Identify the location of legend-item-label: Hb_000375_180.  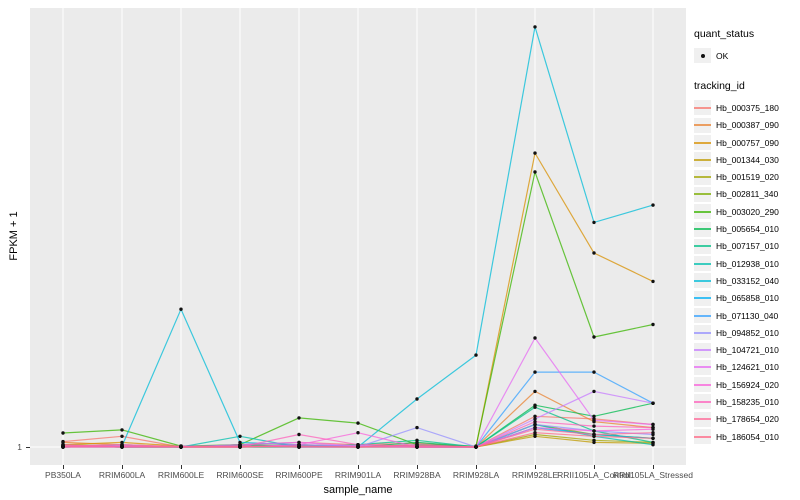
(747, 107).